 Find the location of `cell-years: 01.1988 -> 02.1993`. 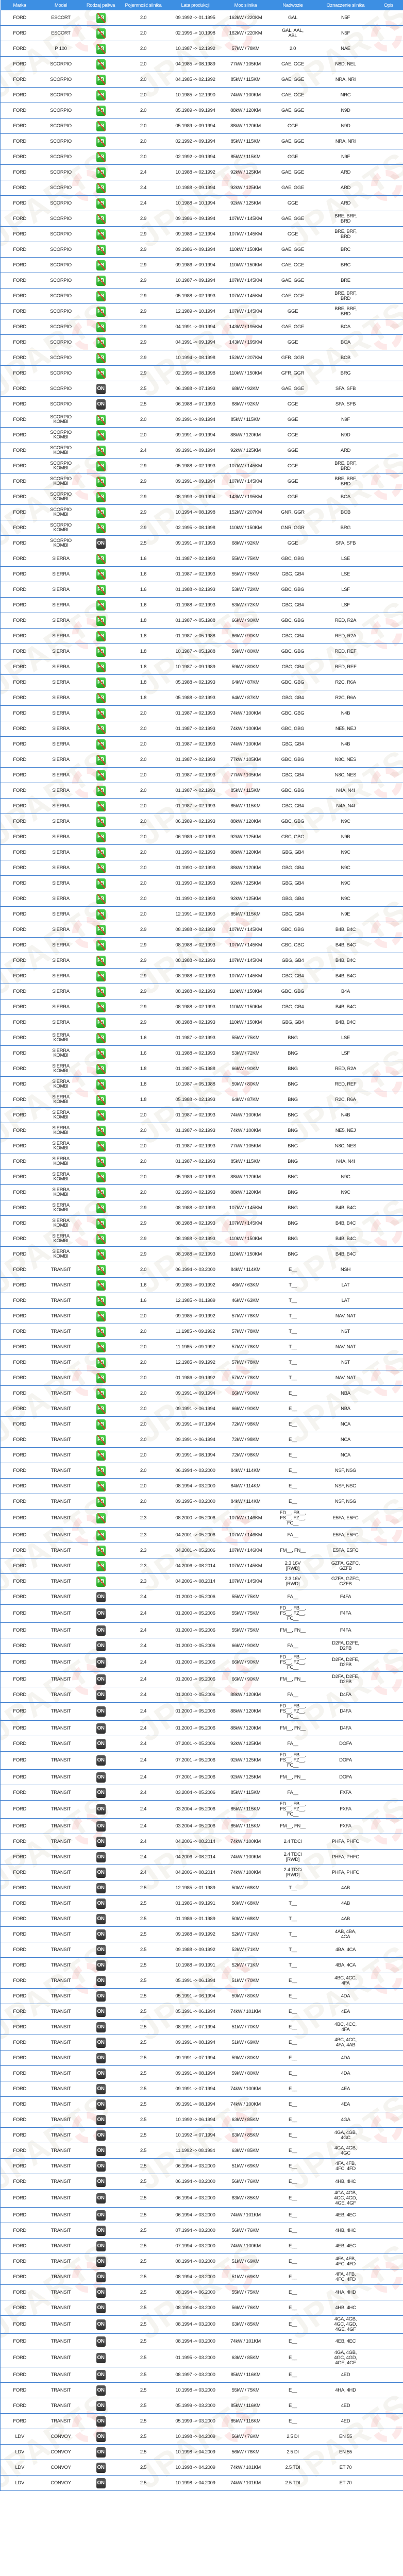

cell-years: 01.1988 -> 02.1993 is located at coordinates (195, 1053).